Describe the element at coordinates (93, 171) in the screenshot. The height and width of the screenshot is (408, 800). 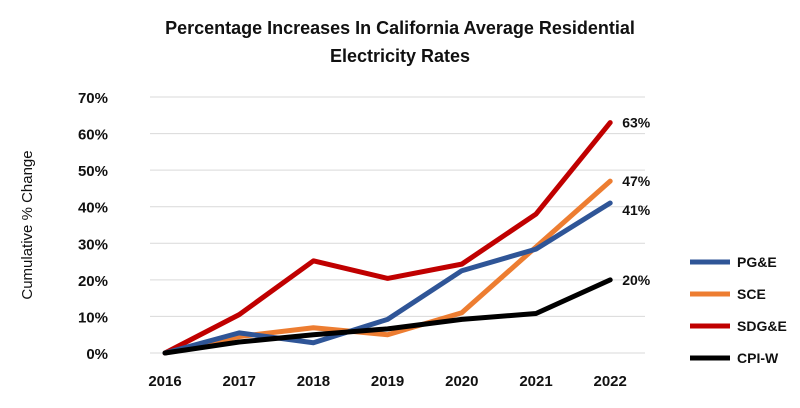
I see `y-tick-label: 50%` at that location.